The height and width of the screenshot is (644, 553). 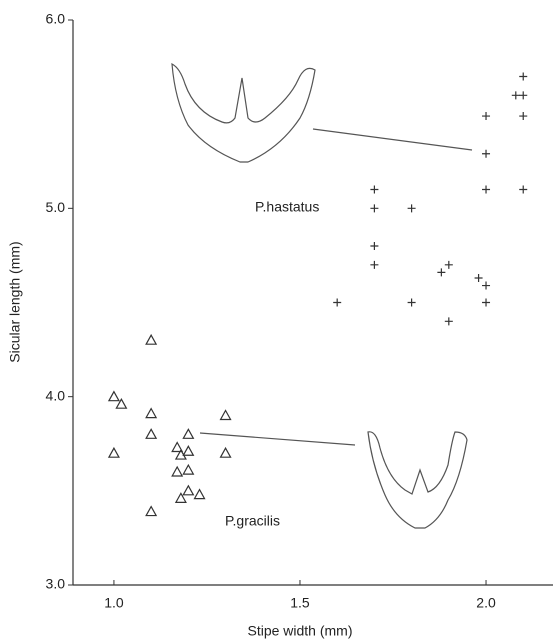 I want to click on y-tick-label: 4.0, so click(x=56, y=395).